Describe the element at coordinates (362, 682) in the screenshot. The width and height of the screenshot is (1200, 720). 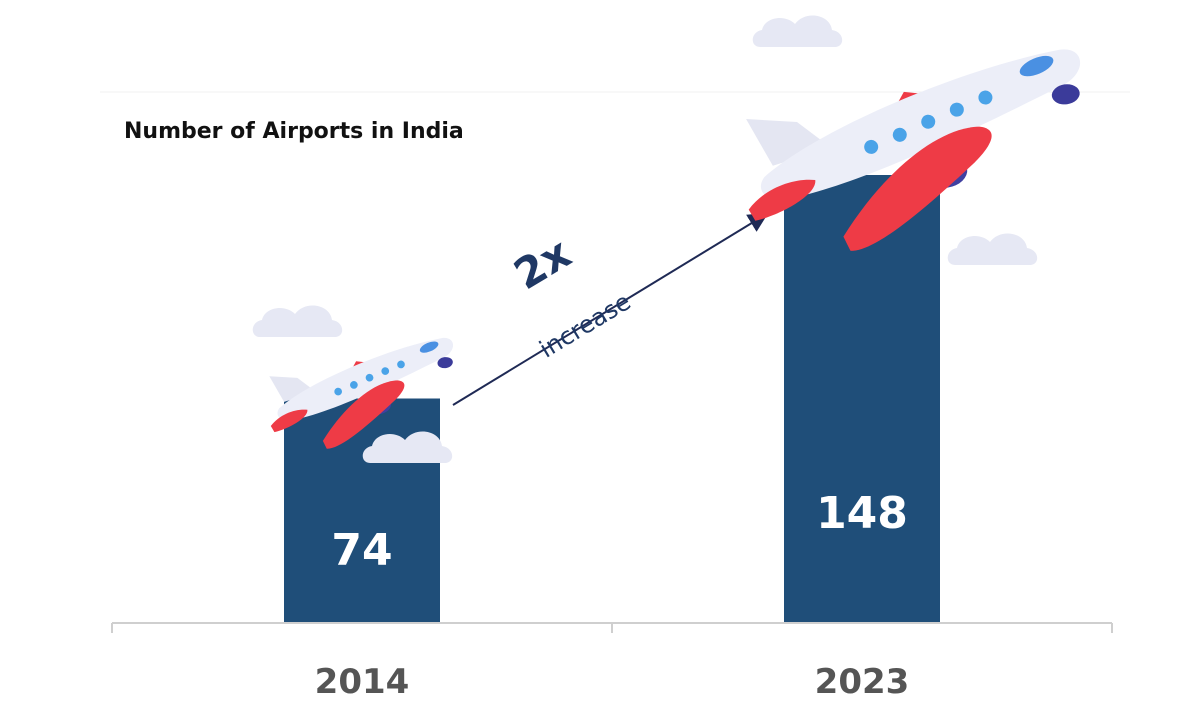
I see `x-tick-label: 2014` at that location.